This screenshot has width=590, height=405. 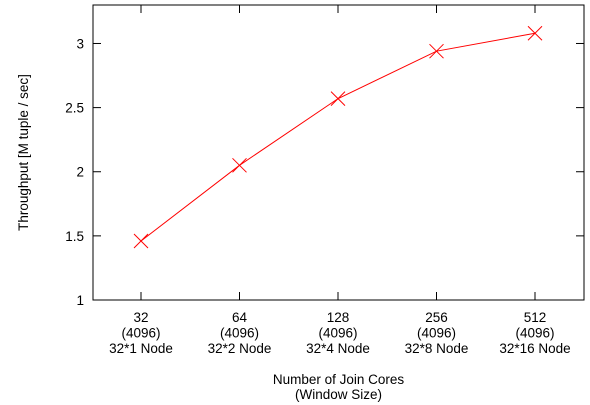 What do you see at coordinates (80, 172) in the screenshot?
I see `y-tick-label: 2` at bounding box center [80, 172].